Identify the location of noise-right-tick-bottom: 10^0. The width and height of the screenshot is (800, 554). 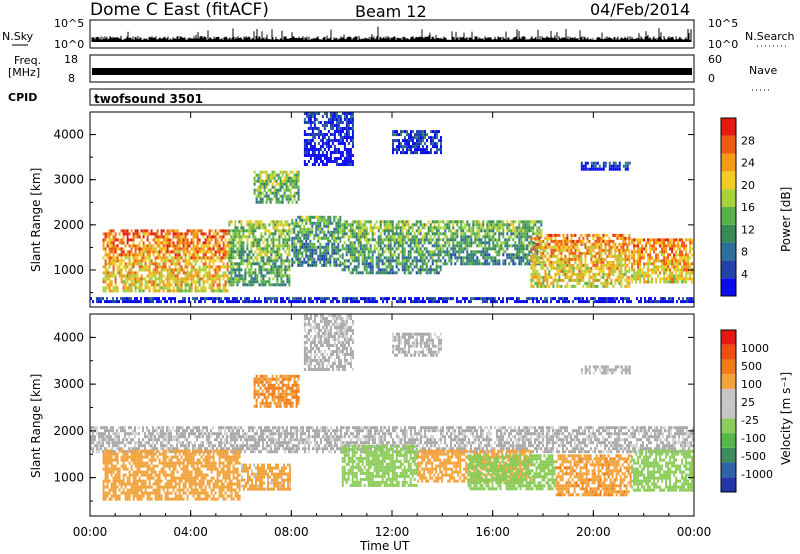
(723, 44).